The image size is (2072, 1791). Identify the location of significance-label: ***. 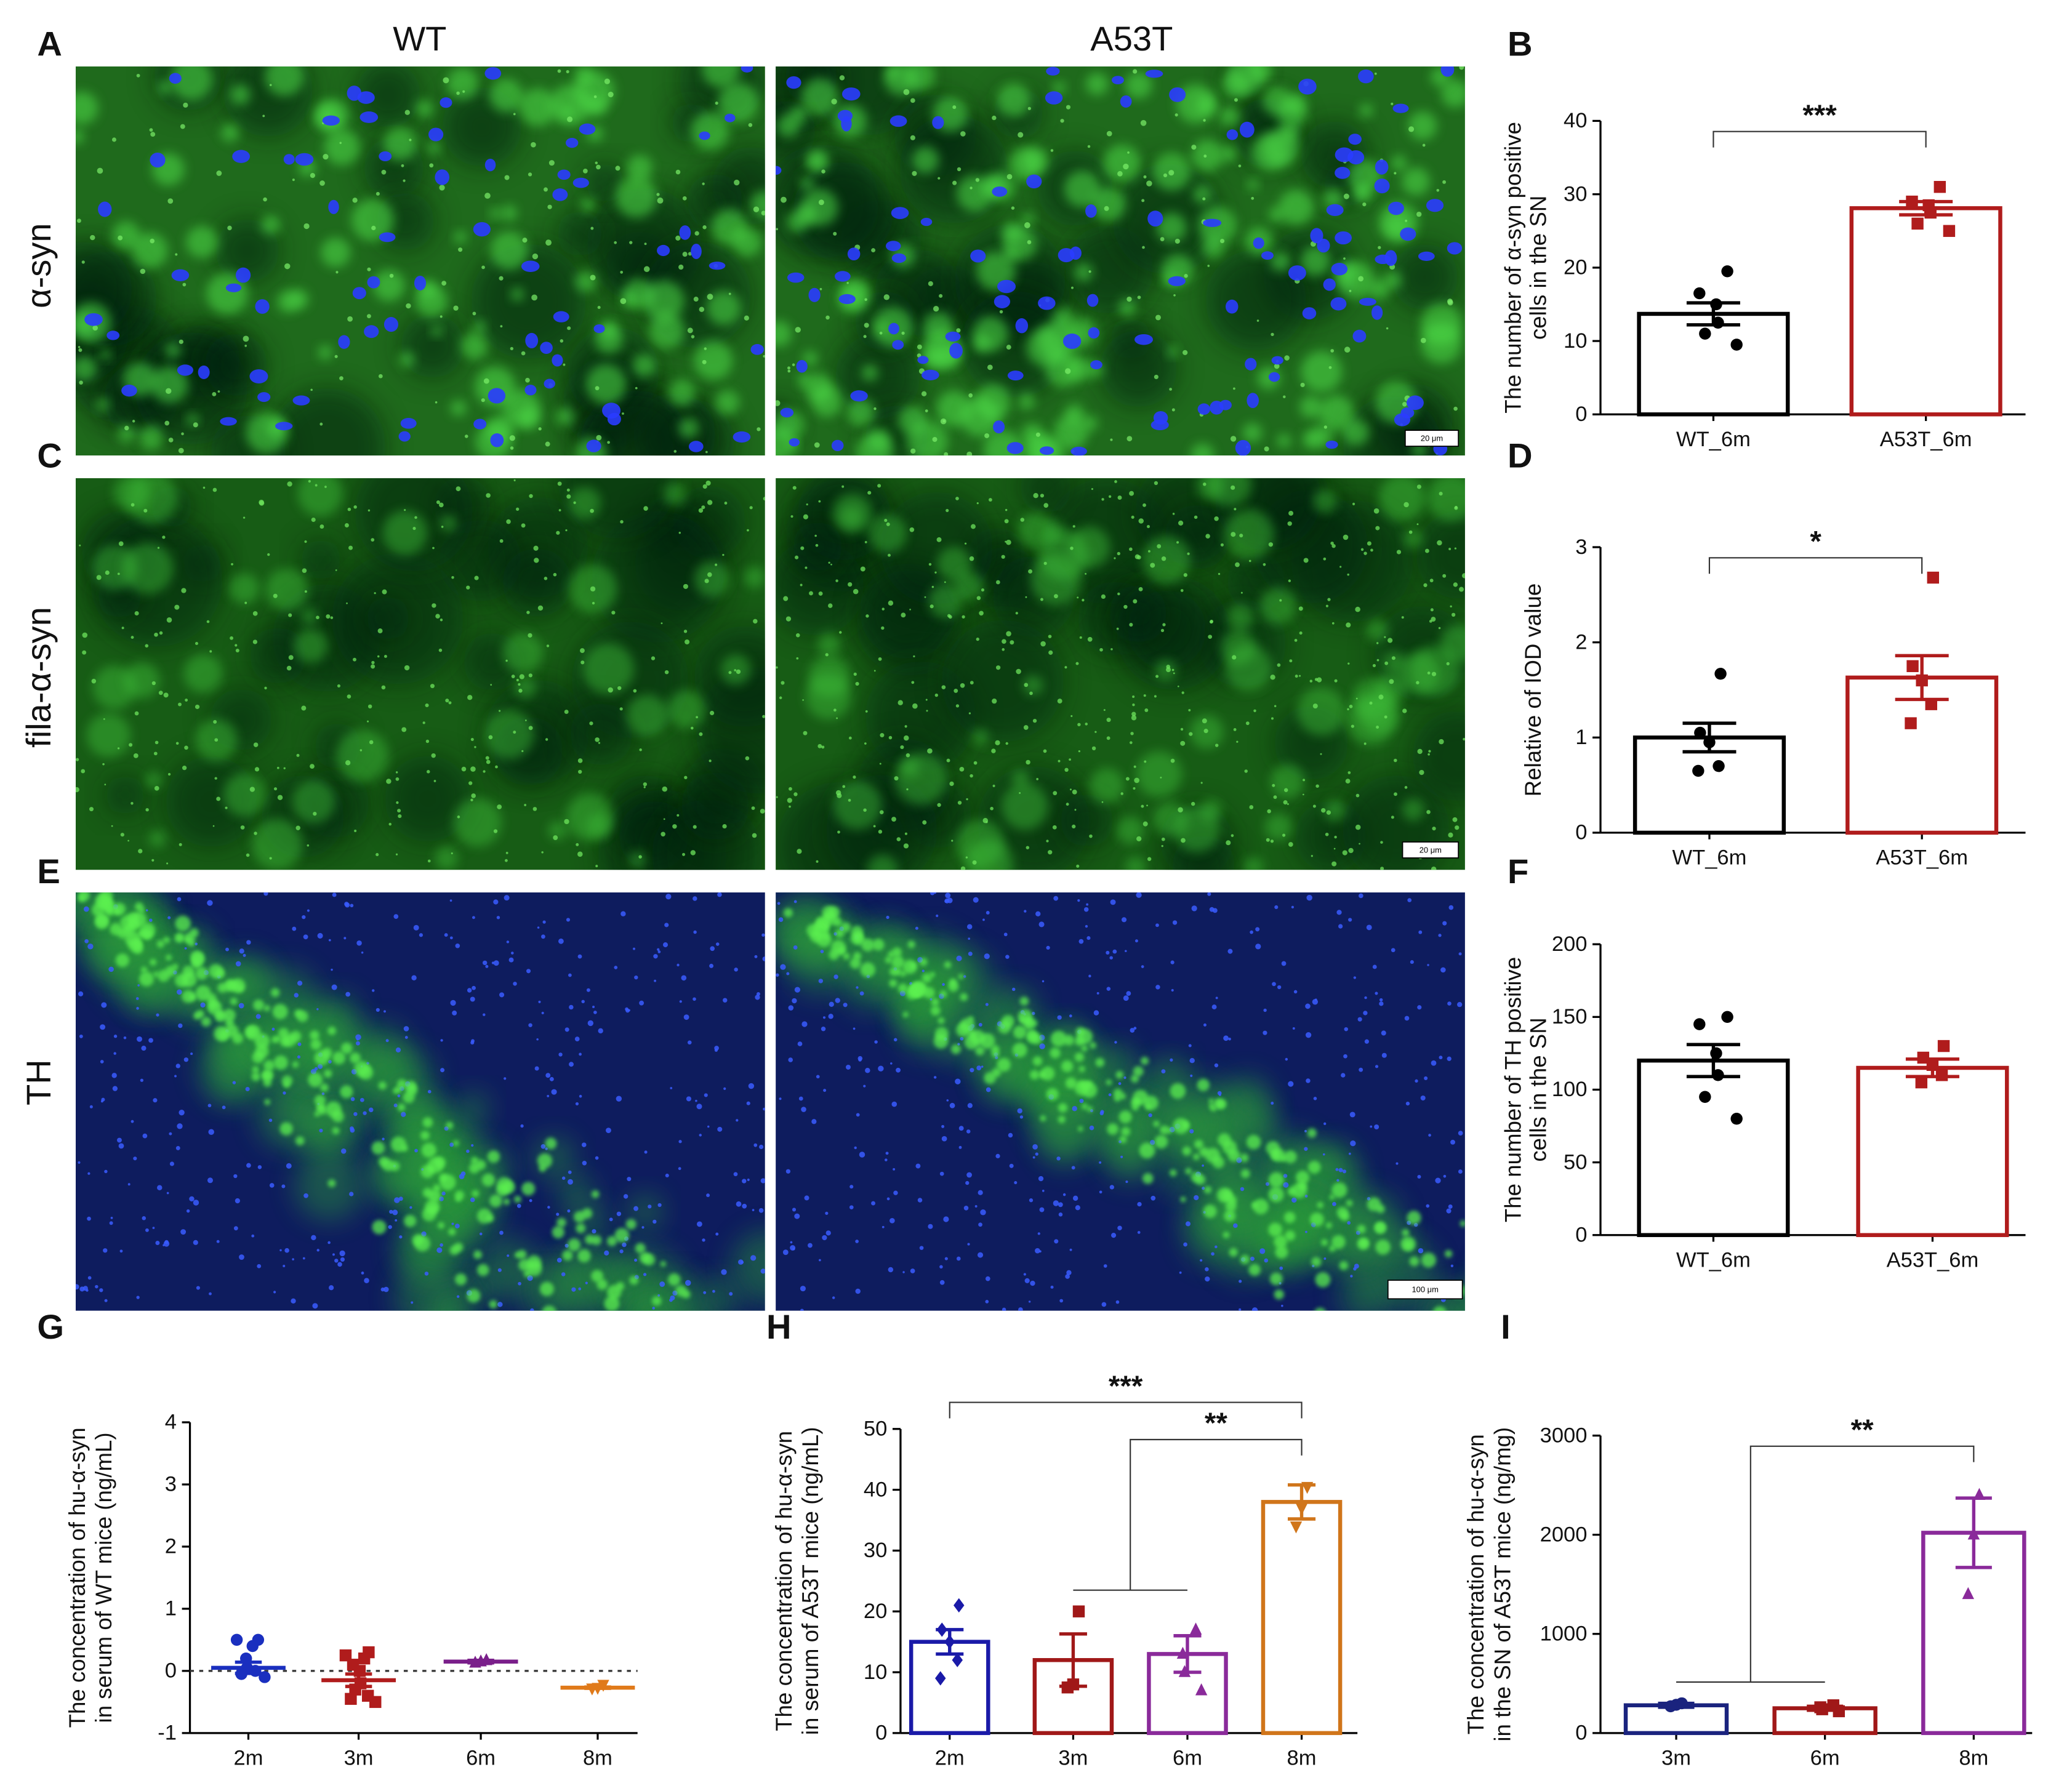
(1819, 116).